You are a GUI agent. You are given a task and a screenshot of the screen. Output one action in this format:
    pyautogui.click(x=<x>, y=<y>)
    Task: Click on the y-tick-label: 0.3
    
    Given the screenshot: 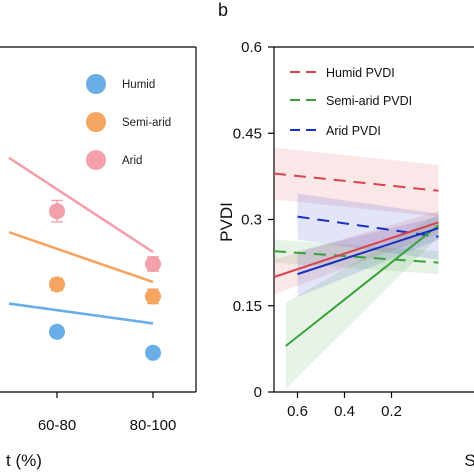 What is the action you would take?
    pyautogui.click(x=251, y=220)
    